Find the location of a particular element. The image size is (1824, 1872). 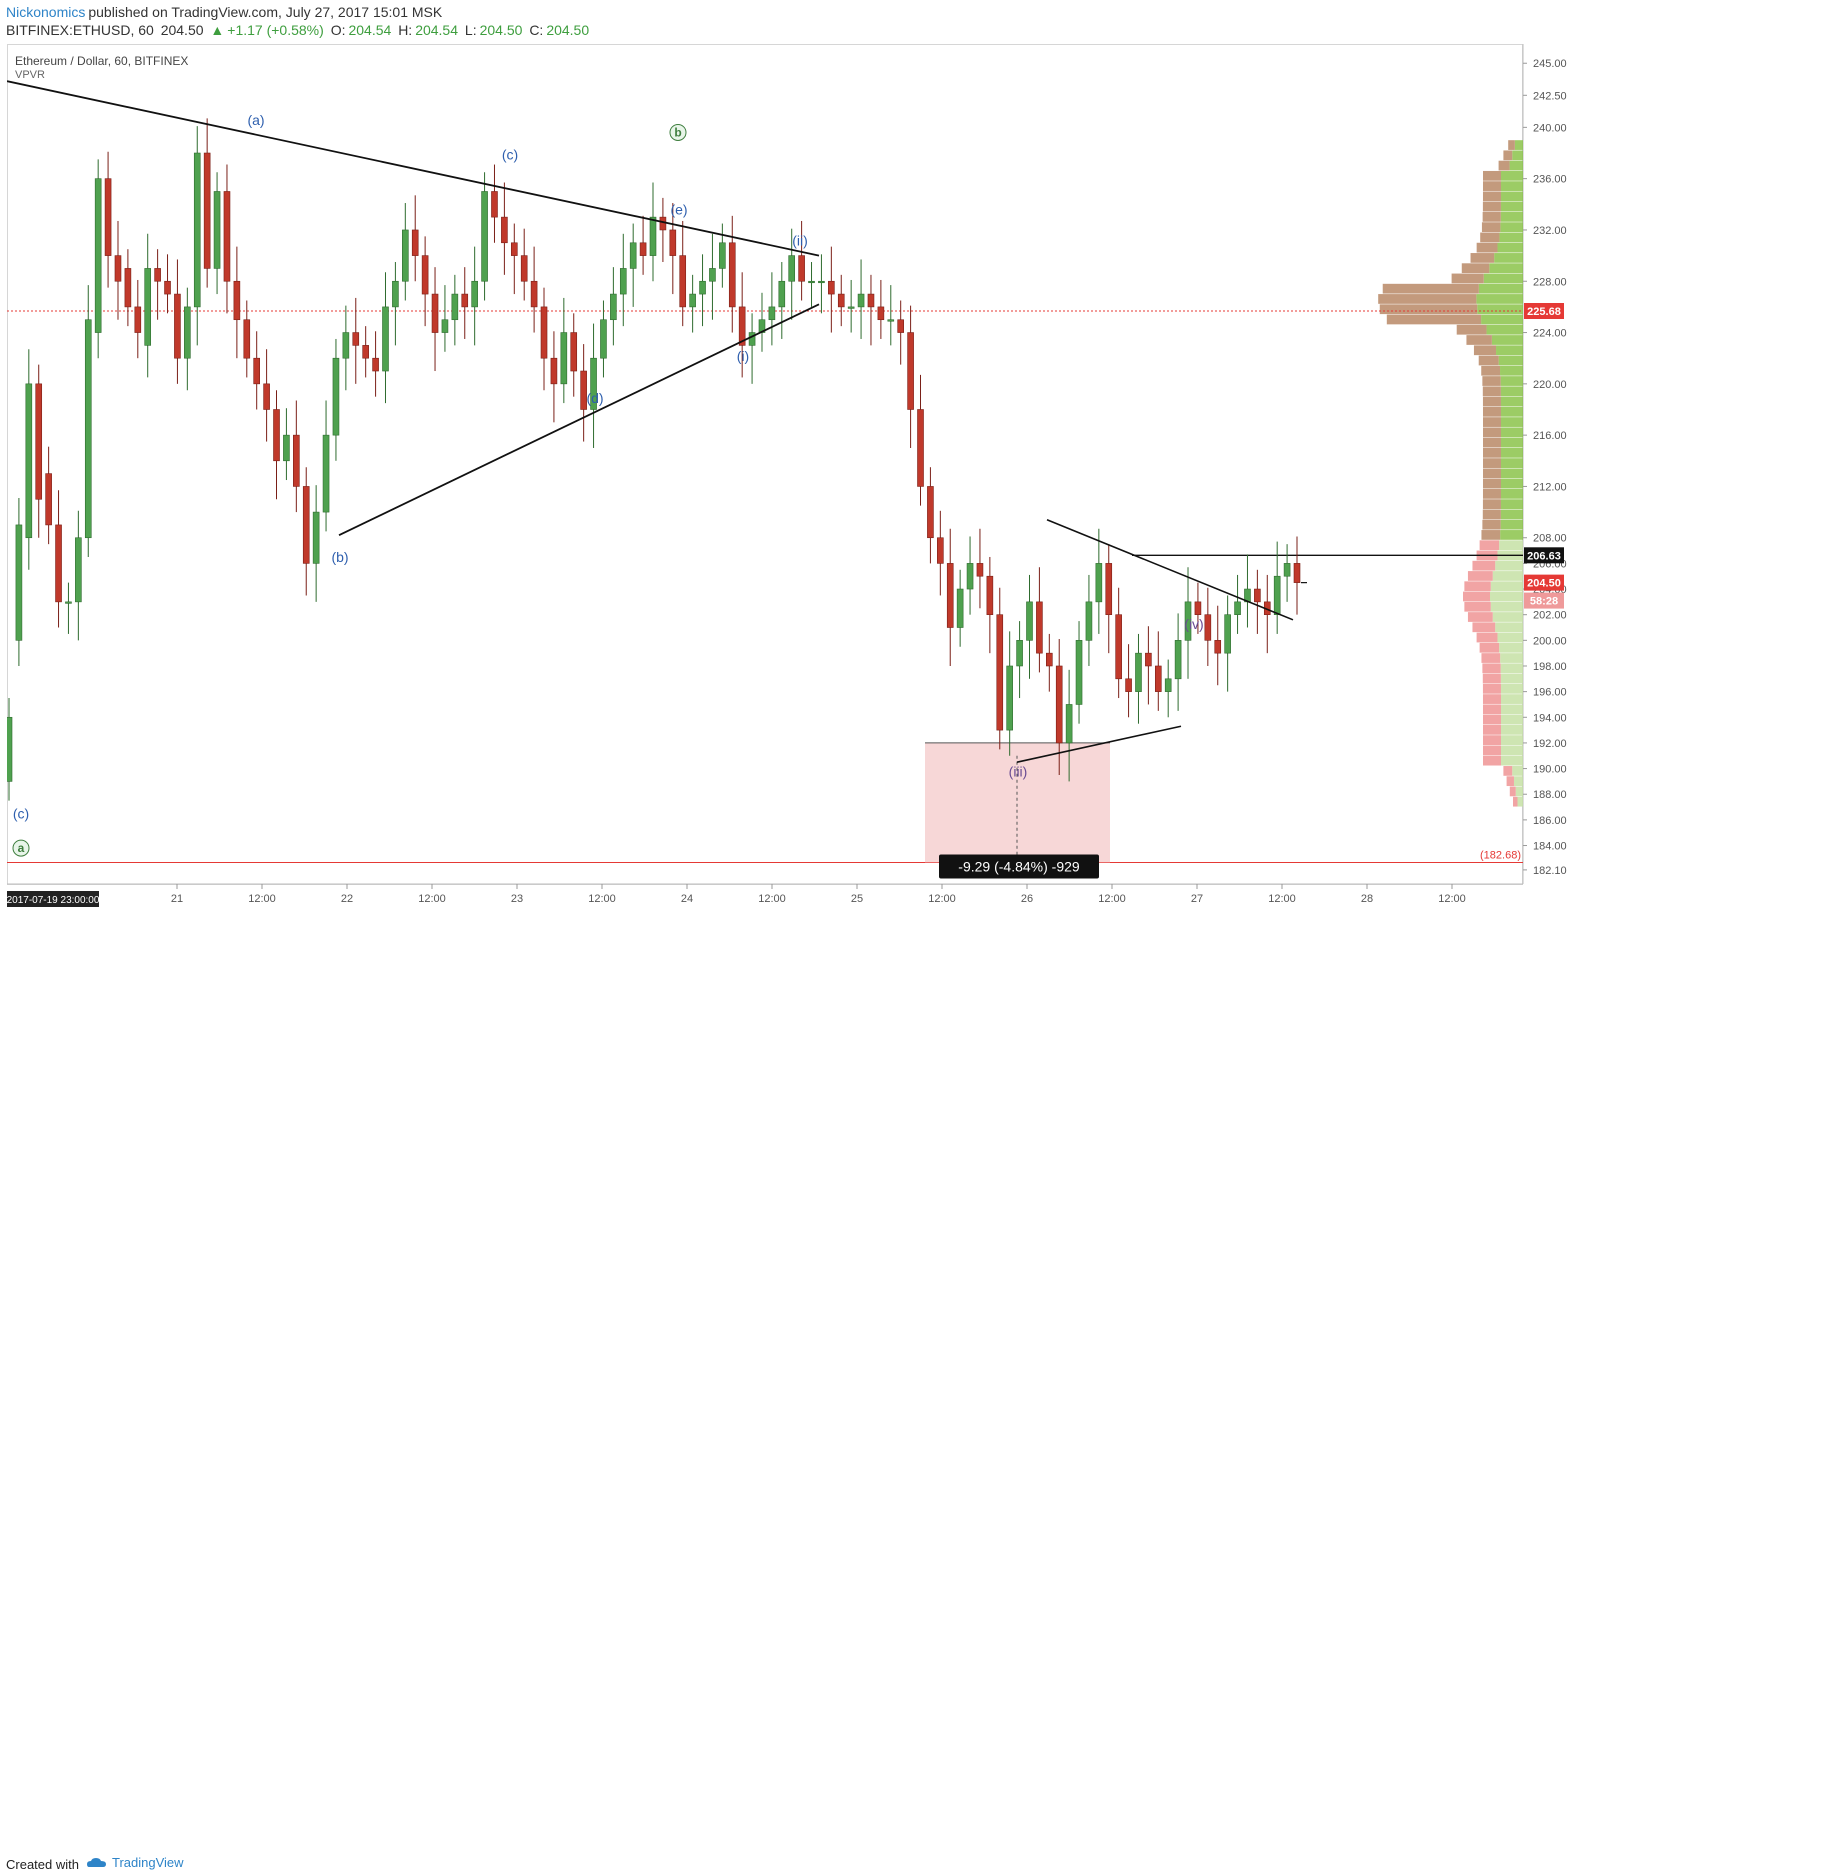

x-tick-label: 23 is located at coordinates (517, 899).